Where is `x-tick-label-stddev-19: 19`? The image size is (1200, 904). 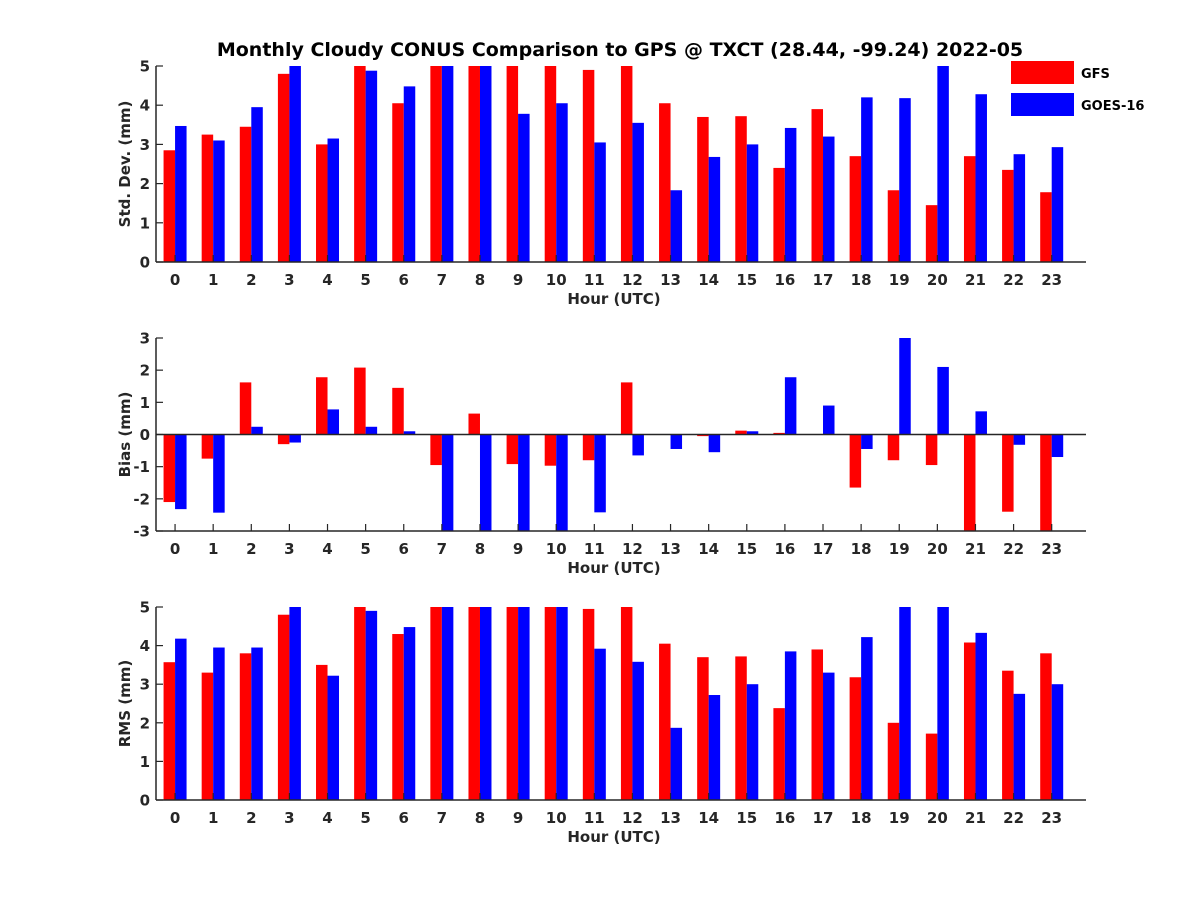
x-tick-label-stddev-19: 19 is located at coordinates (899, 280).